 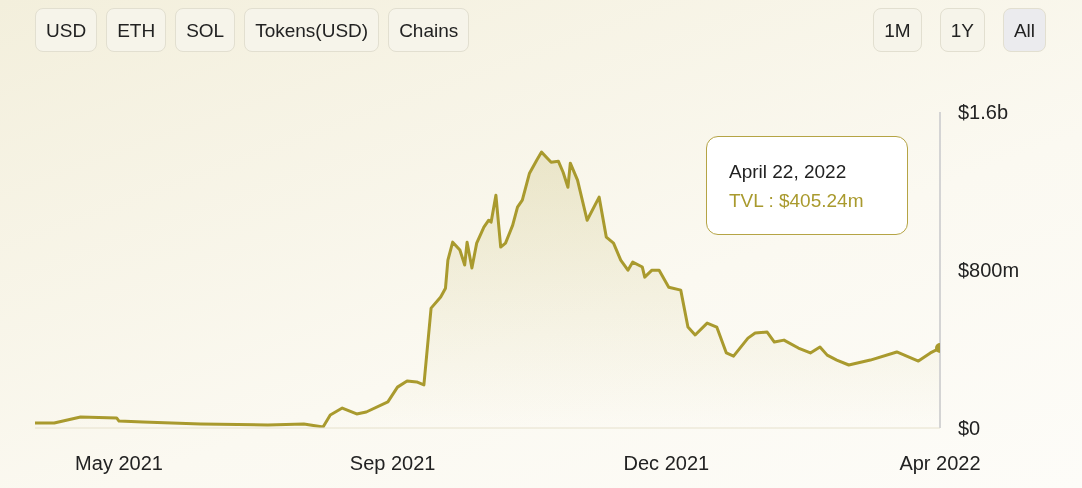 What do you see at coordinates (962, 30) in the screenshot?
I see `text: 1Y` at bounding box center [962, 30].